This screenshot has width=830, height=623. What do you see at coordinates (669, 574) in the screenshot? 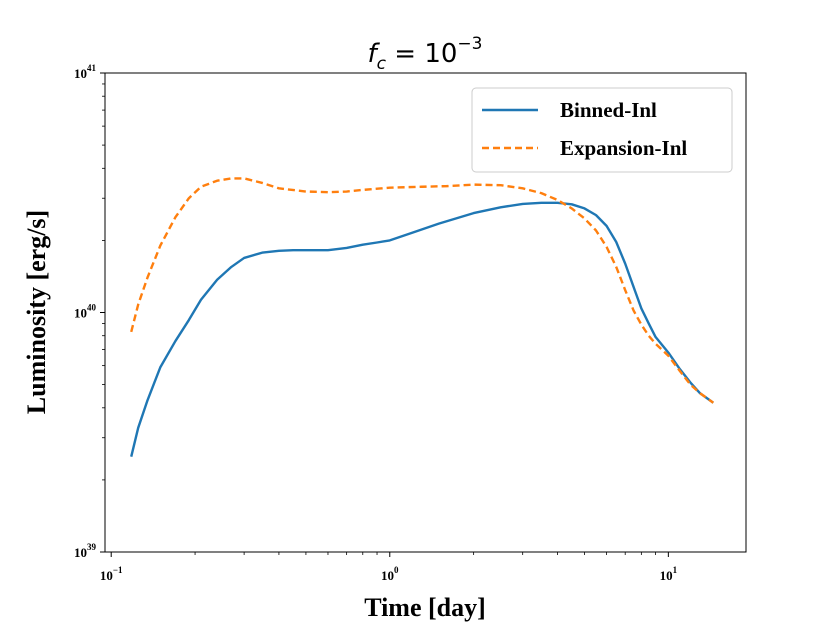
I see `x-tick-label: 10¹` at bounding box center [669, 574].